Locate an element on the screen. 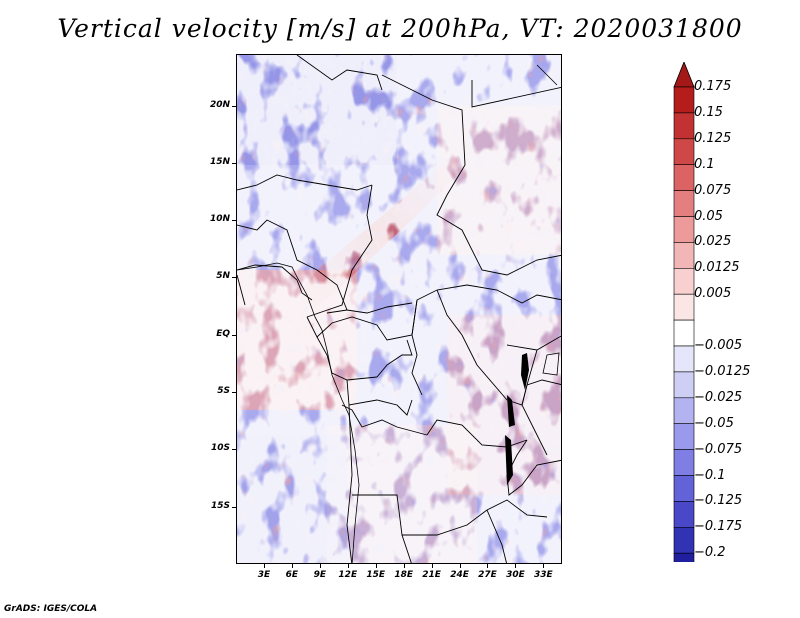 The height and width of the screenshot is (618, 800). lat-tick-label: 10N is located at coordinates (219, 219).